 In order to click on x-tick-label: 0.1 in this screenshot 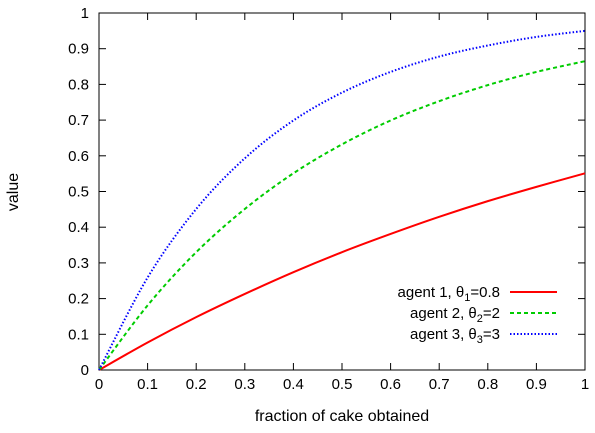, I will do `click(147, 384)`.